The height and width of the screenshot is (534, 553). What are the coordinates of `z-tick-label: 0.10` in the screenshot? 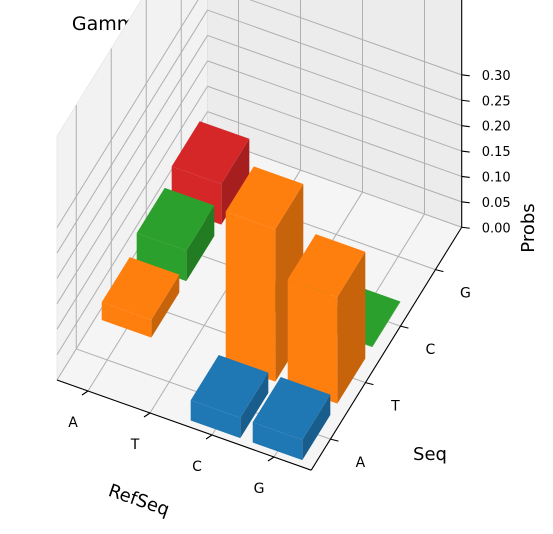 It's located at (496, 177).